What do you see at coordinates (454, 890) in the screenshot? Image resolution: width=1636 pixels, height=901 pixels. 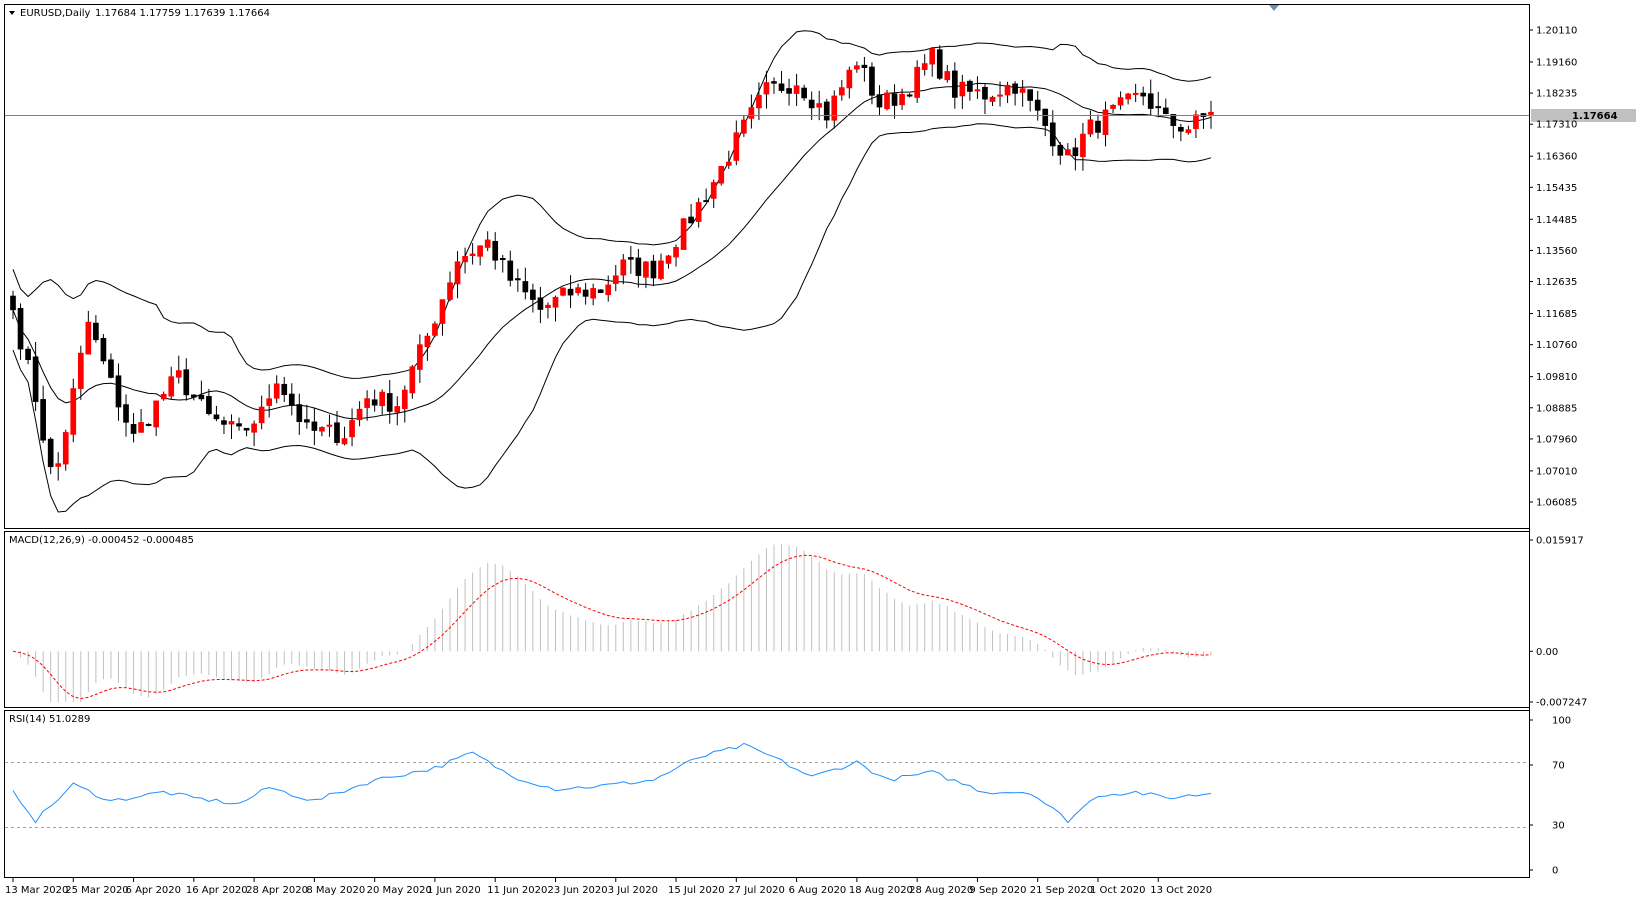 I see `date-tick-label: 1 Jun 2020` at bounding box center [454, 890].